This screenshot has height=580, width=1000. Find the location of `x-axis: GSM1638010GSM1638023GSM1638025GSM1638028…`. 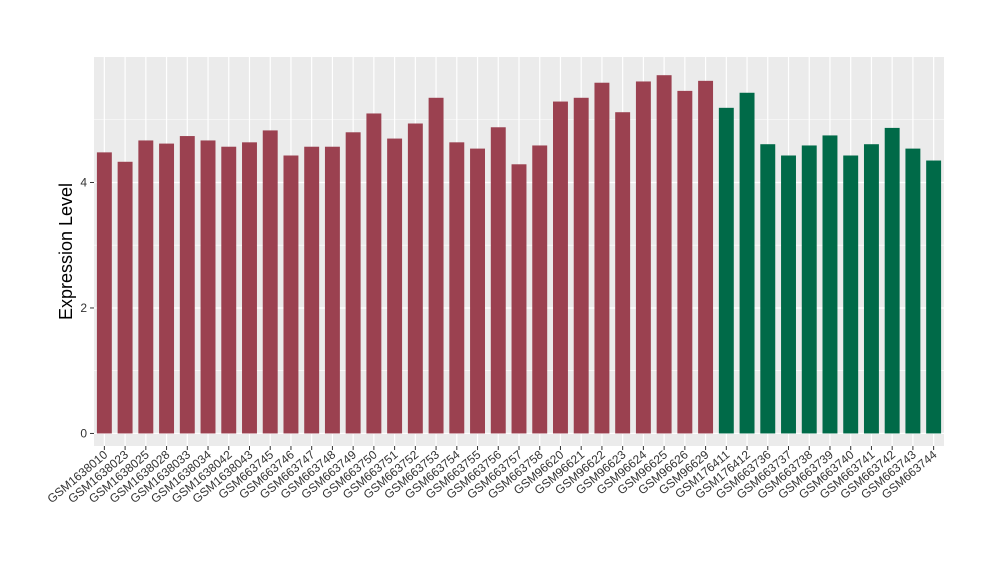

x-axis: GSM1638010GSM1638023GSM1638025GSM1638028… is located at coordinates (492, 476).